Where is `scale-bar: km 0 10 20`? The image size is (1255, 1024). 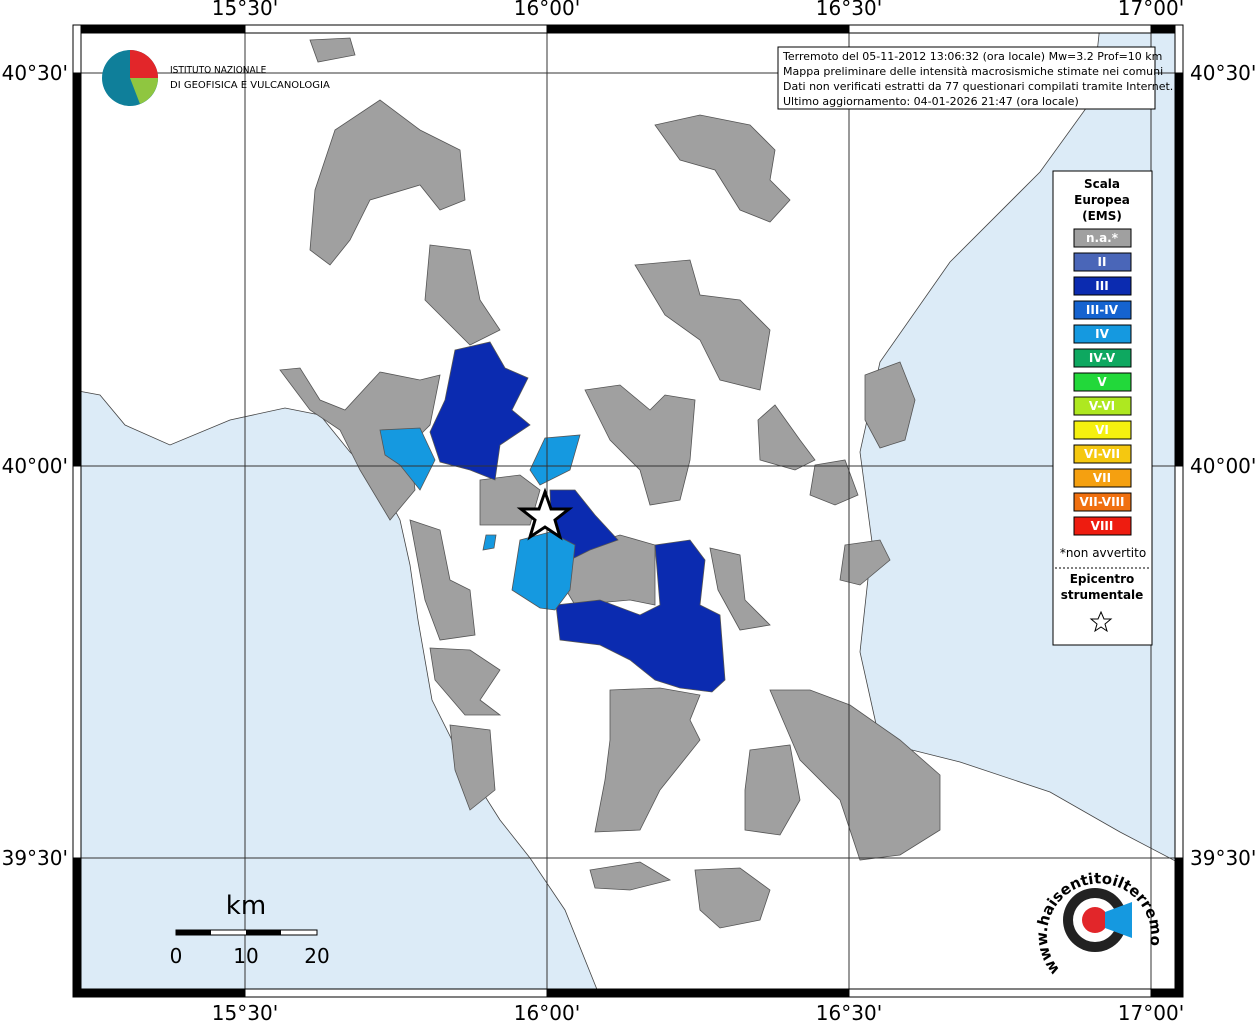
scale-bar: km 0 10 20 is located at coordinates (250, 929).